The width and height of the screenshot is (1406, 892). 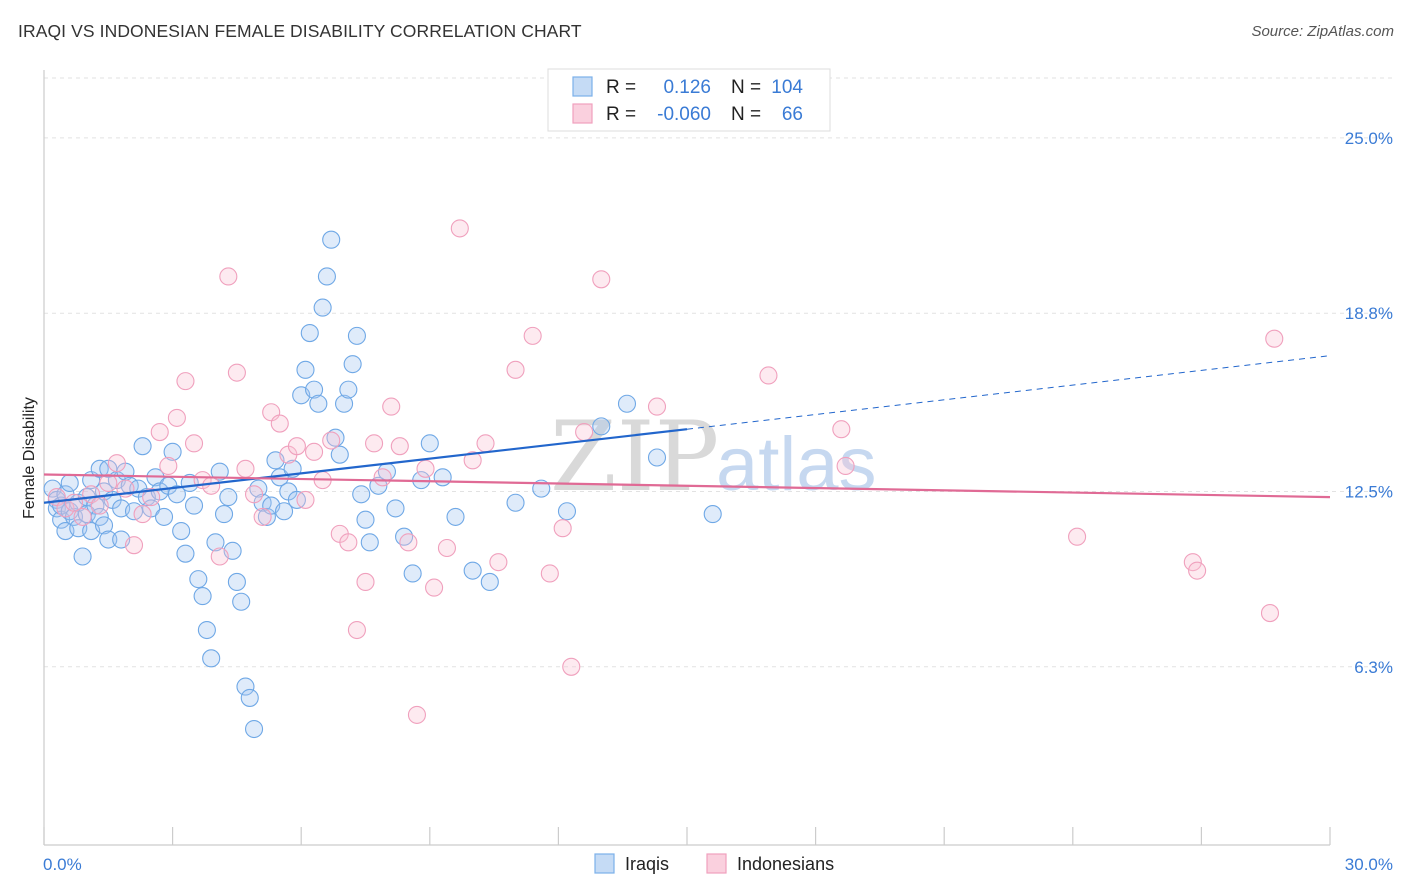 I want to click on watermark: ZIP atlas, so click(x=713, y=457).